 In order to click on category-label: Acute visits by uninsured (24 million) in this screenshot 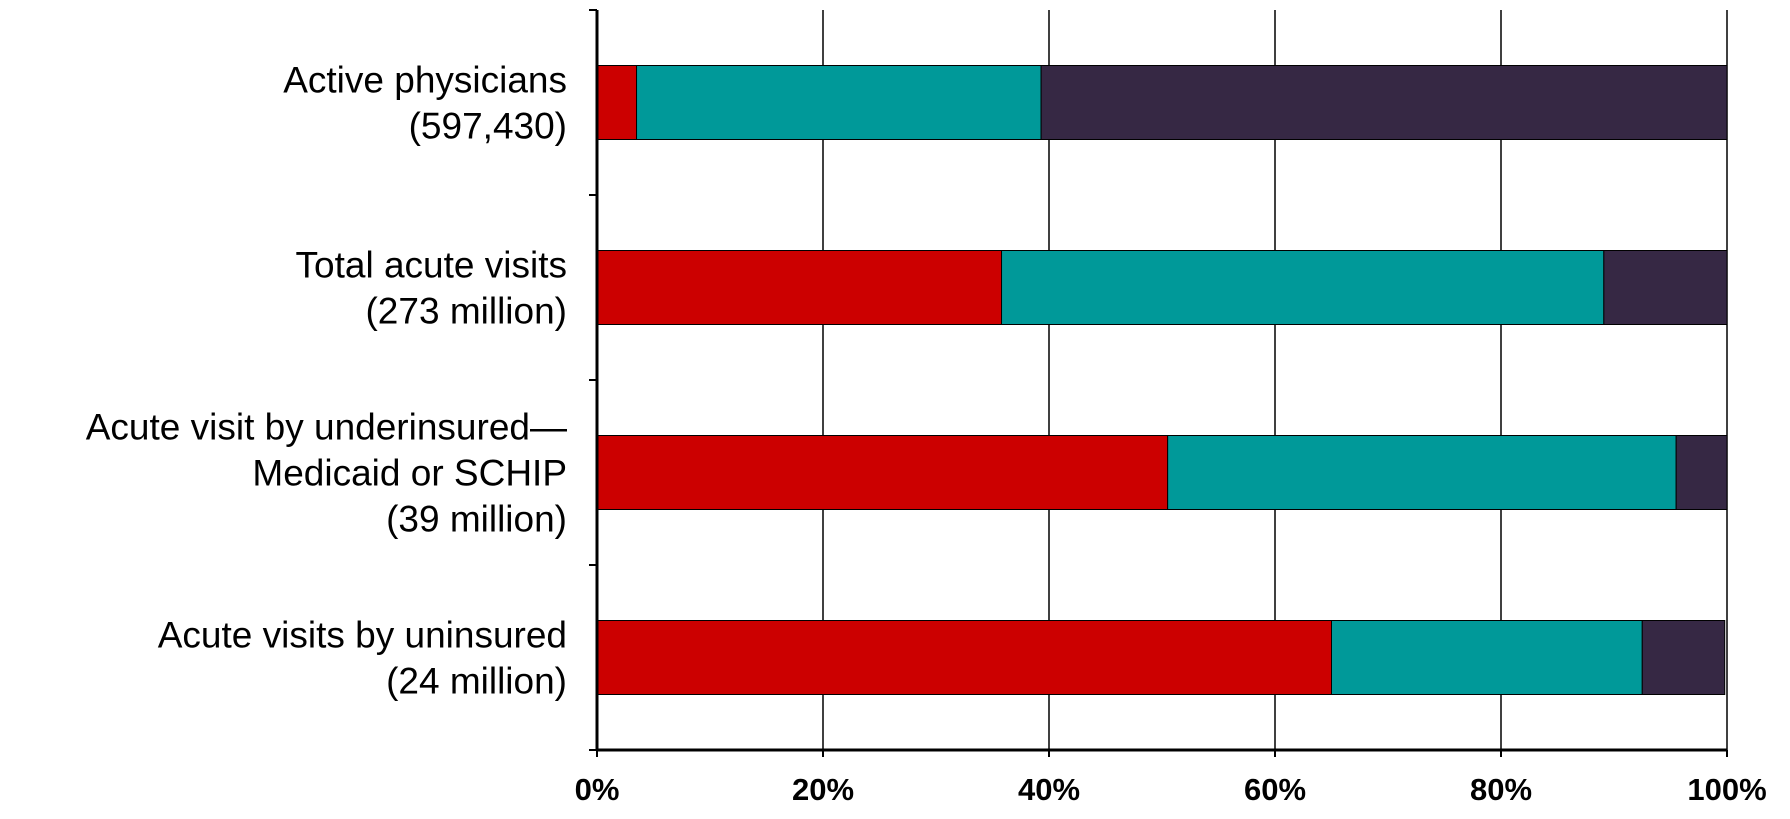, I will do `click(362, 658)`.